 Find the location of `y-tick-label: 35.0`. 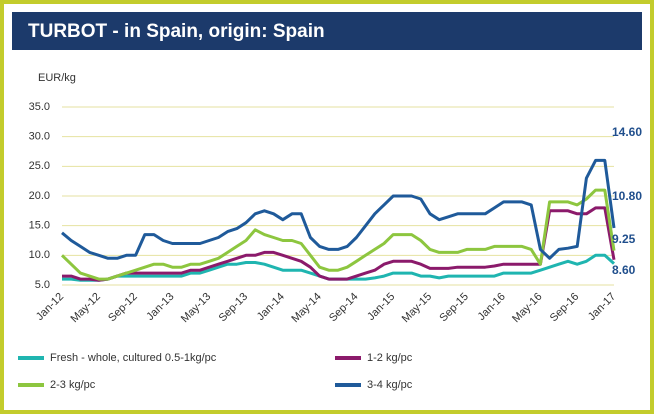

y-tick-label: 35.0 is located at coordinates (39, 107).